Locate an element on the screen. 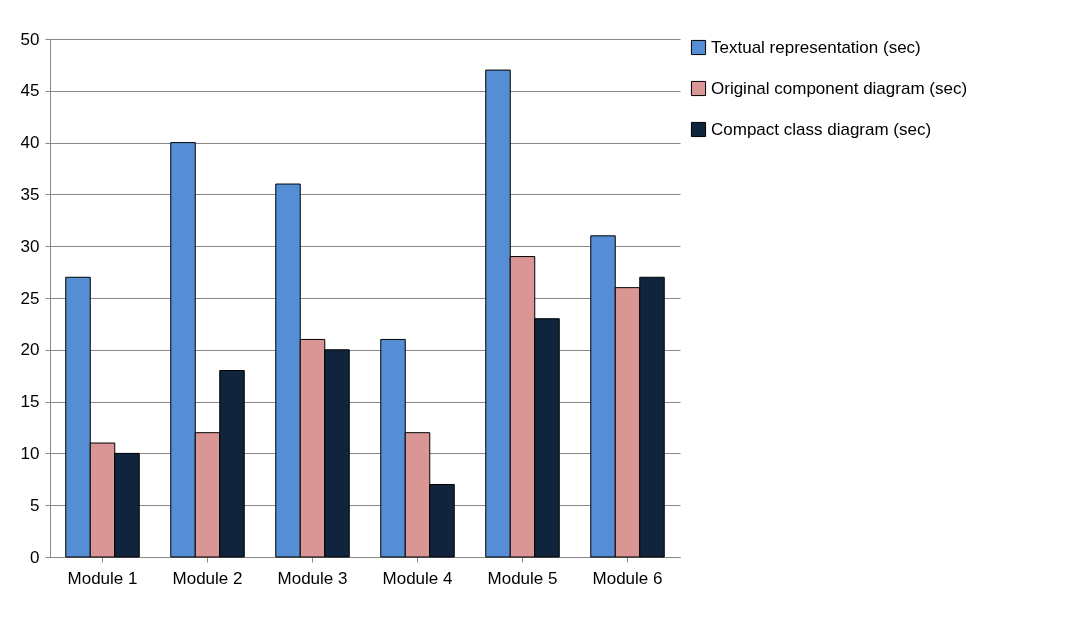  x-tick-label: Module 6 is located at coordinates (627, 578).